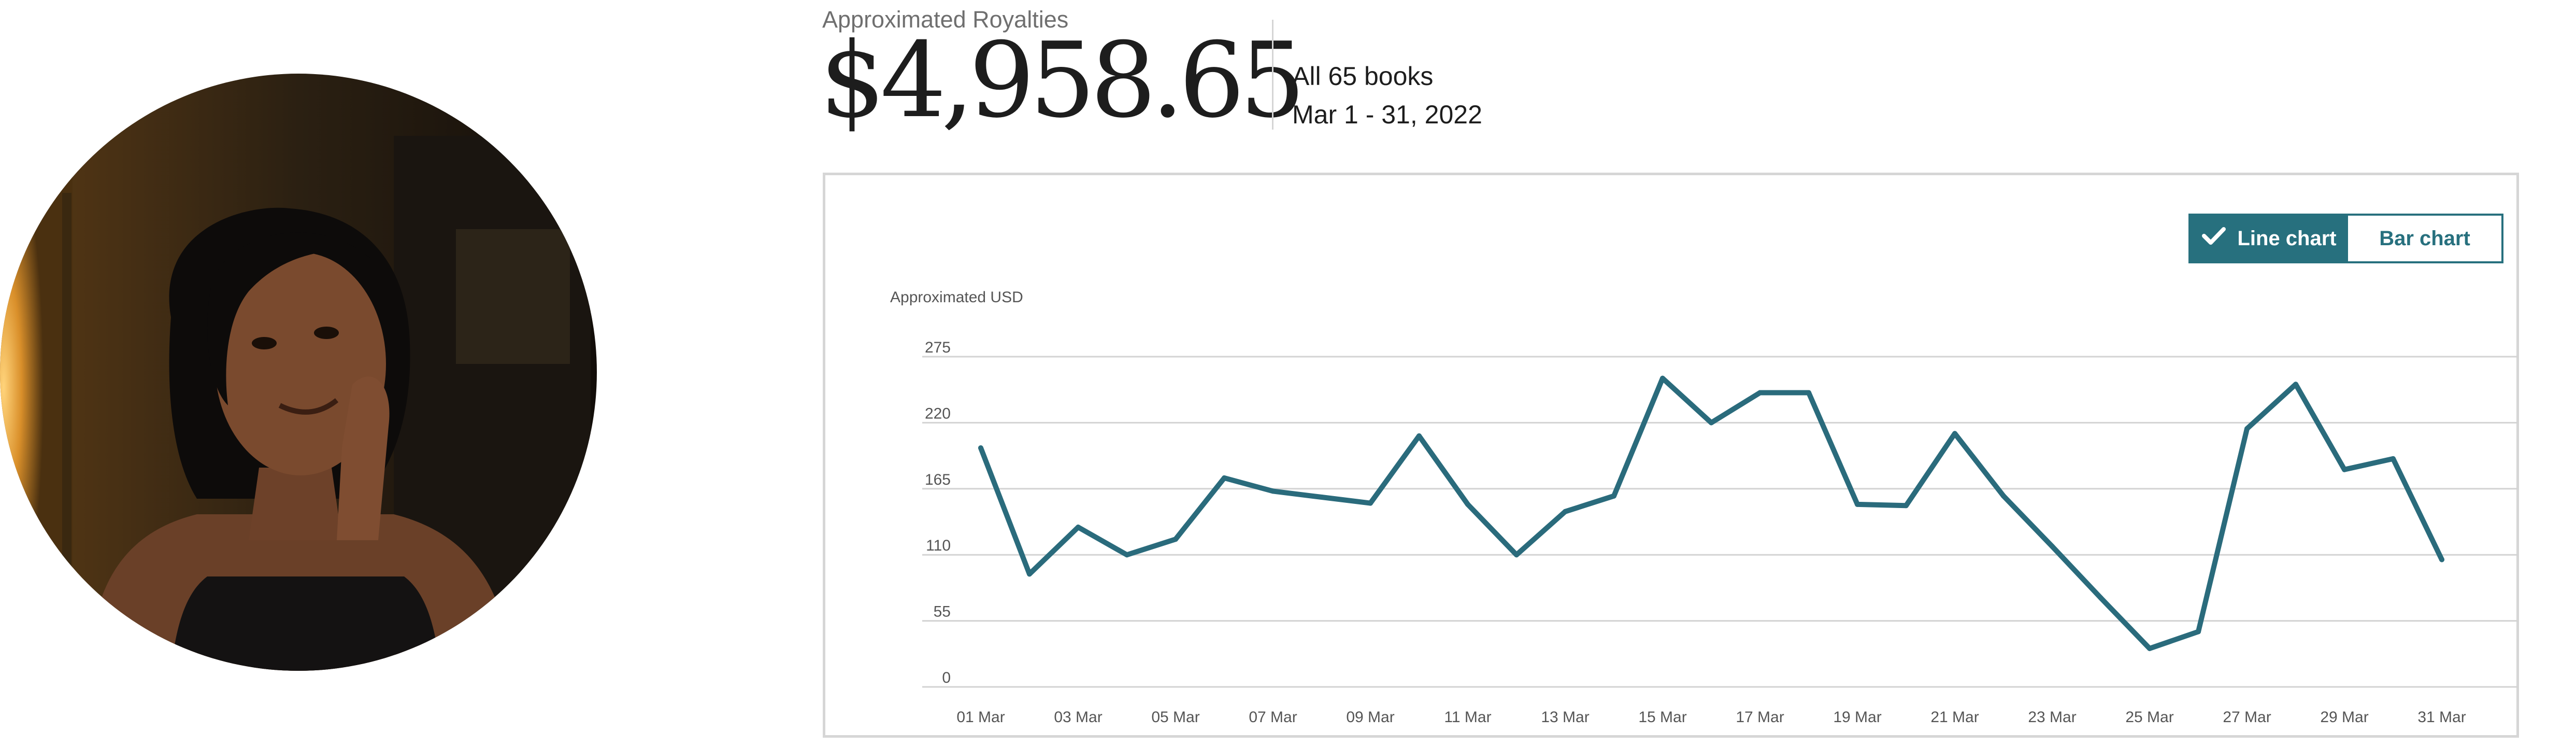  Describe the element at coordinates (2214, 239) in the screenshot. I see `checkmark-icon` at that location.